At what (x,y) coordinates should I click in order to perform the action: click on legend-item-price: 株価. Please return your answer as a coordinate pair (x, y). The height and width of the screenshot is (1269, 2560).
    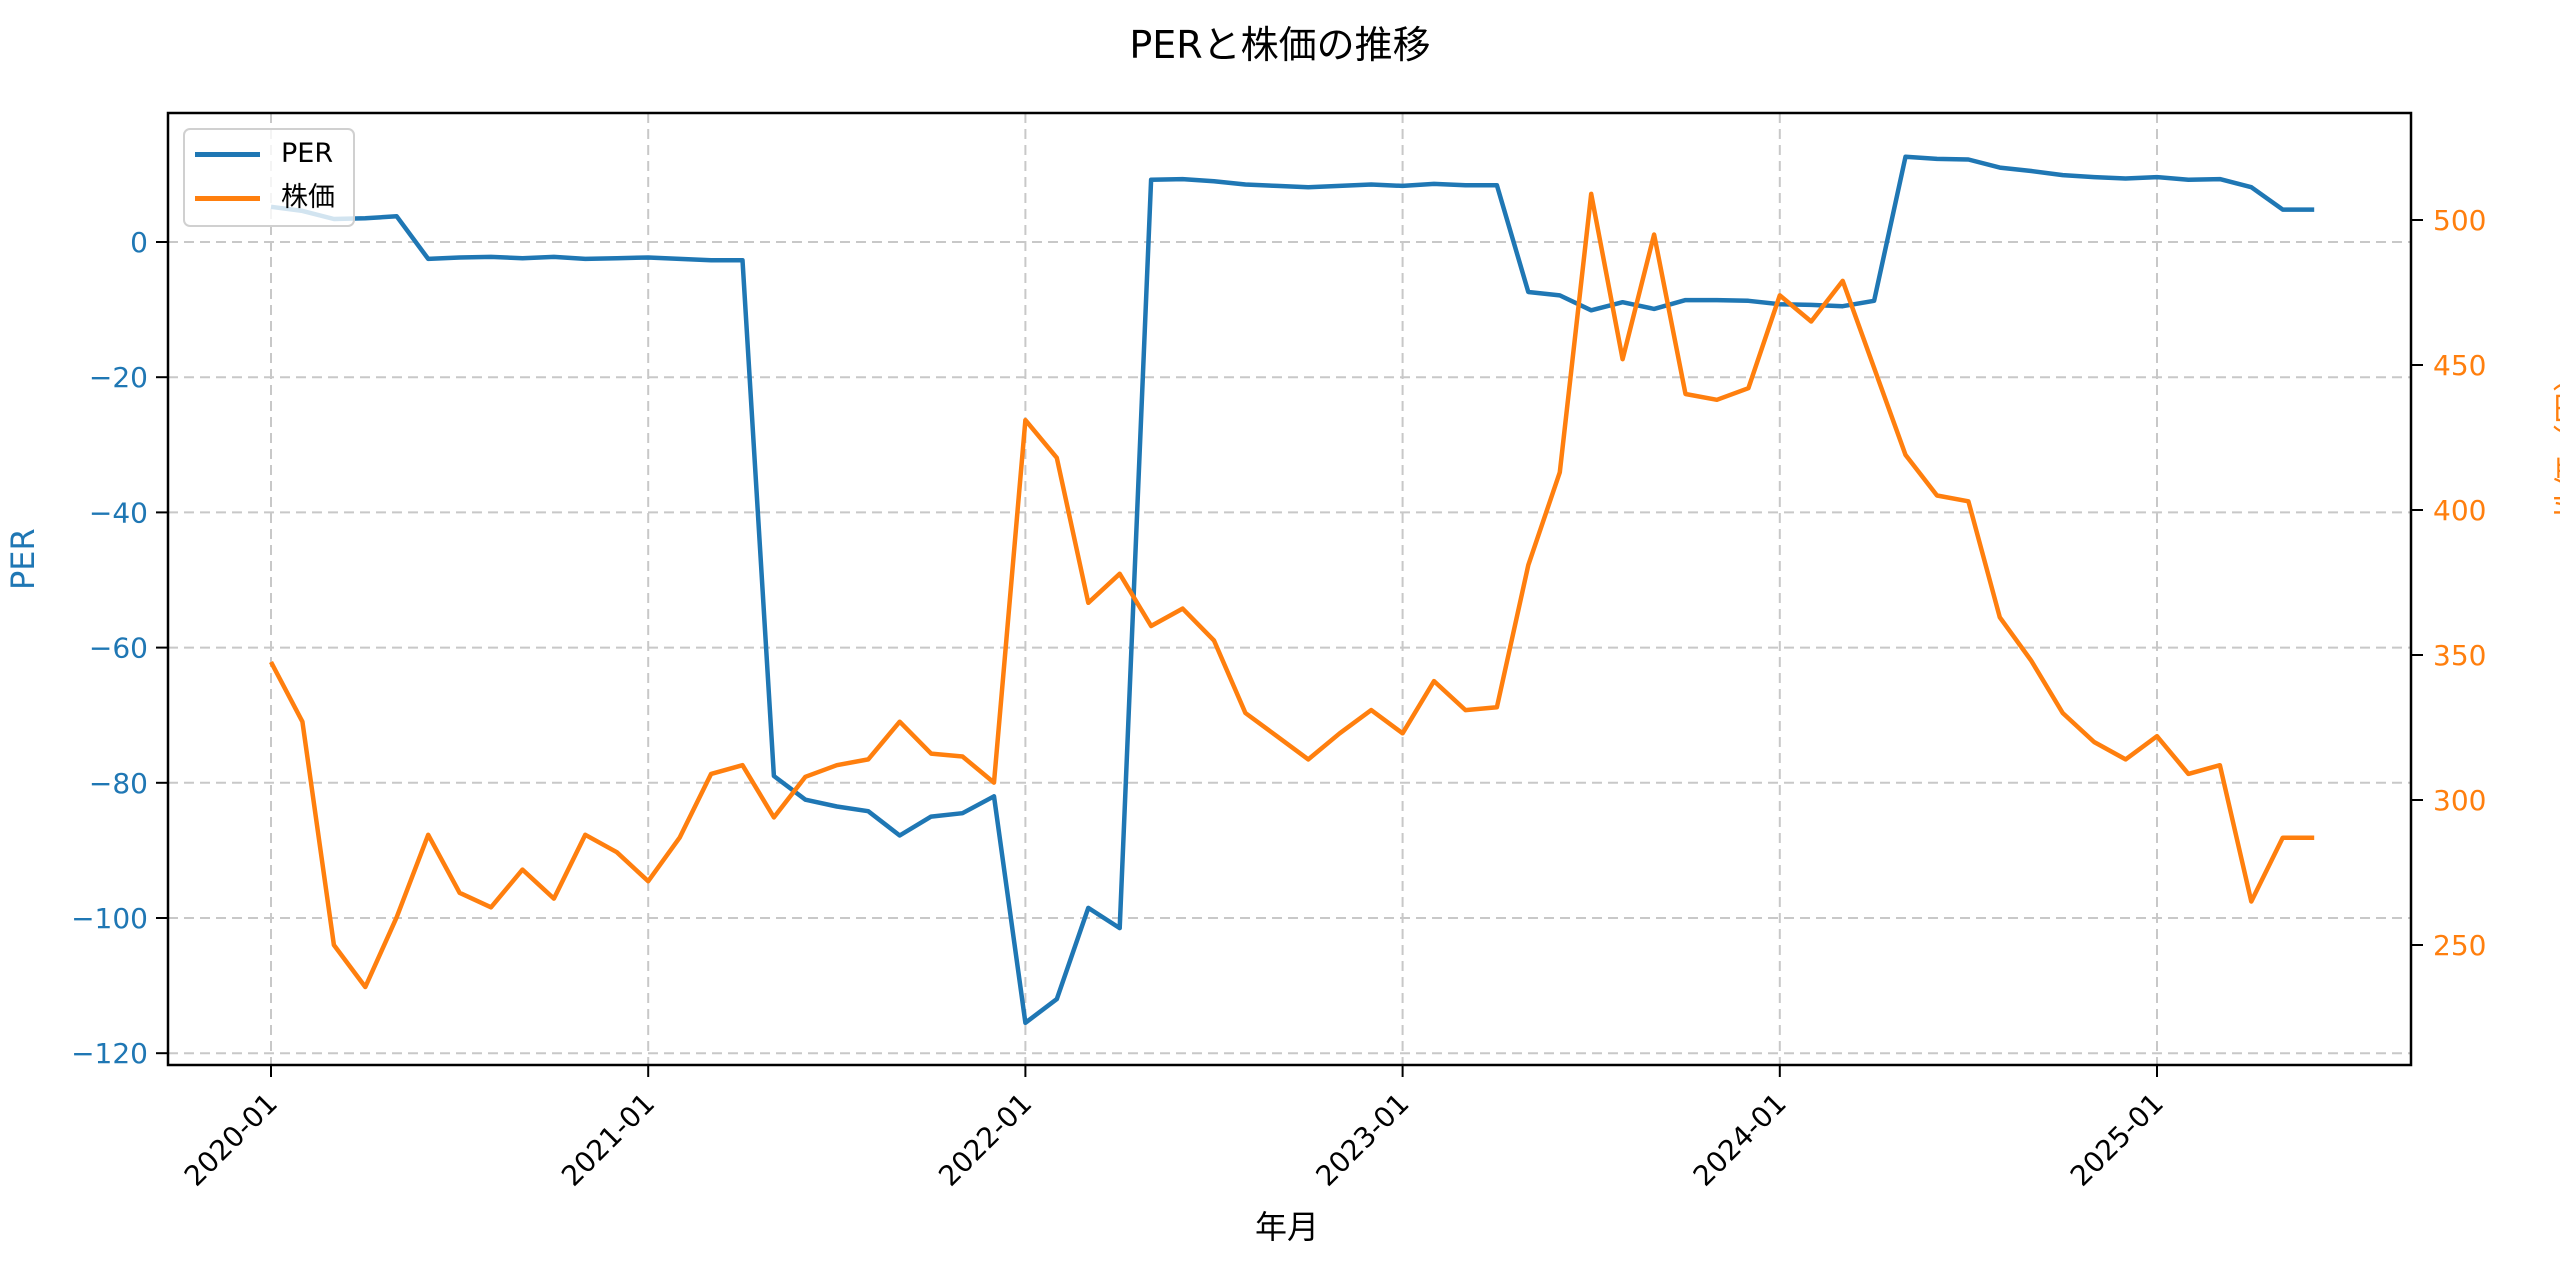
    Looking at the image, I should click on (269, 198).